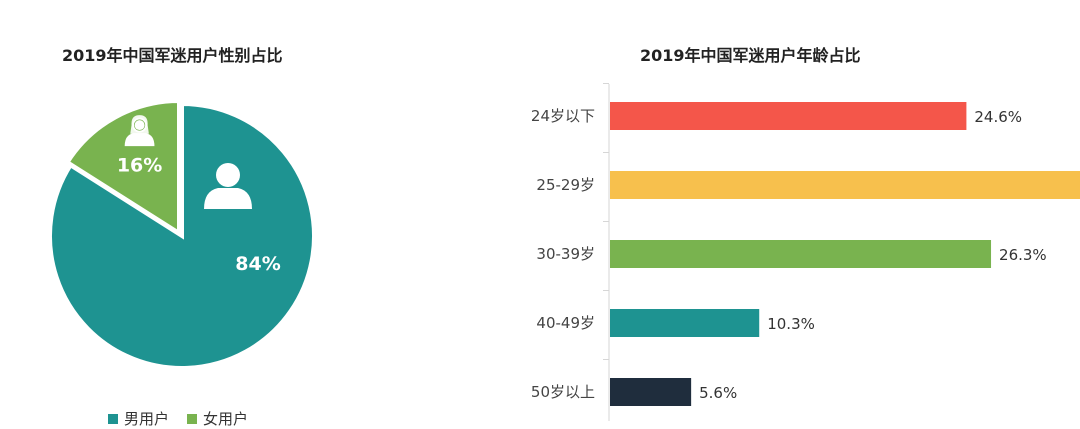  Describe the element at coordinates (113, 418) in the screenshot. I see `legend-swatch-male` at that location.